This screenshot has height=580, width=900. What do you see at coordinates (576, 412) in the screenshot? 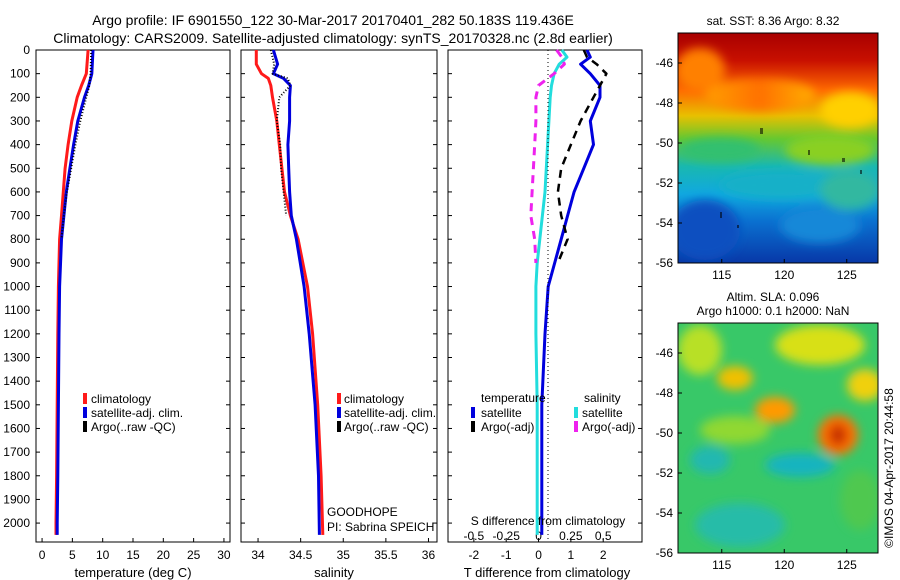
I see `legend-swatch-s-satellite` at bounding box center [576, 412].